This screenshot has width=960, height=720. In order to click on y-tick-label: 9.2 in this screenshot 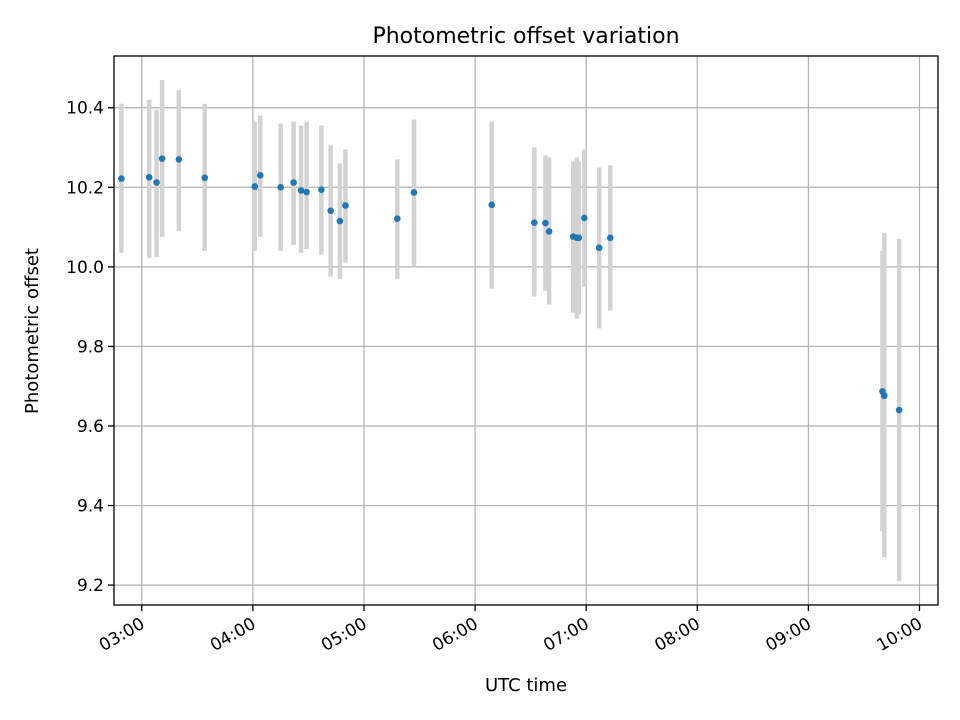, I will do `click(90, 586)`.